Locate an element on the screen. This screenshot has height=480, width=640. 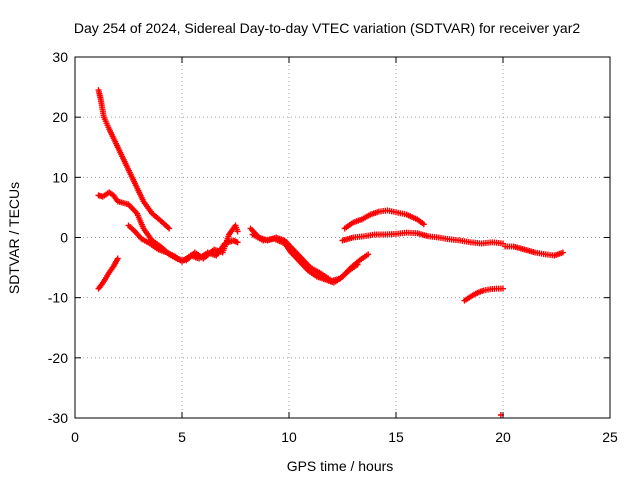
y-tick-label: 10 is located at coordinates (60, 177).